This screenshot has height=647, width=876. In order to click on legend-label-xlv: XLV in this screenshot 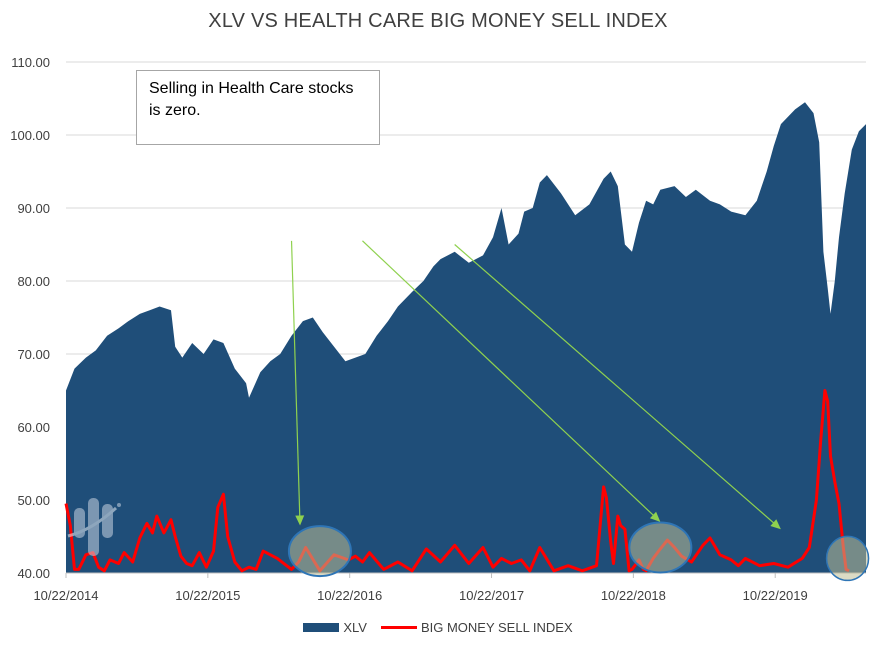, I will do `click(355, 627)`.